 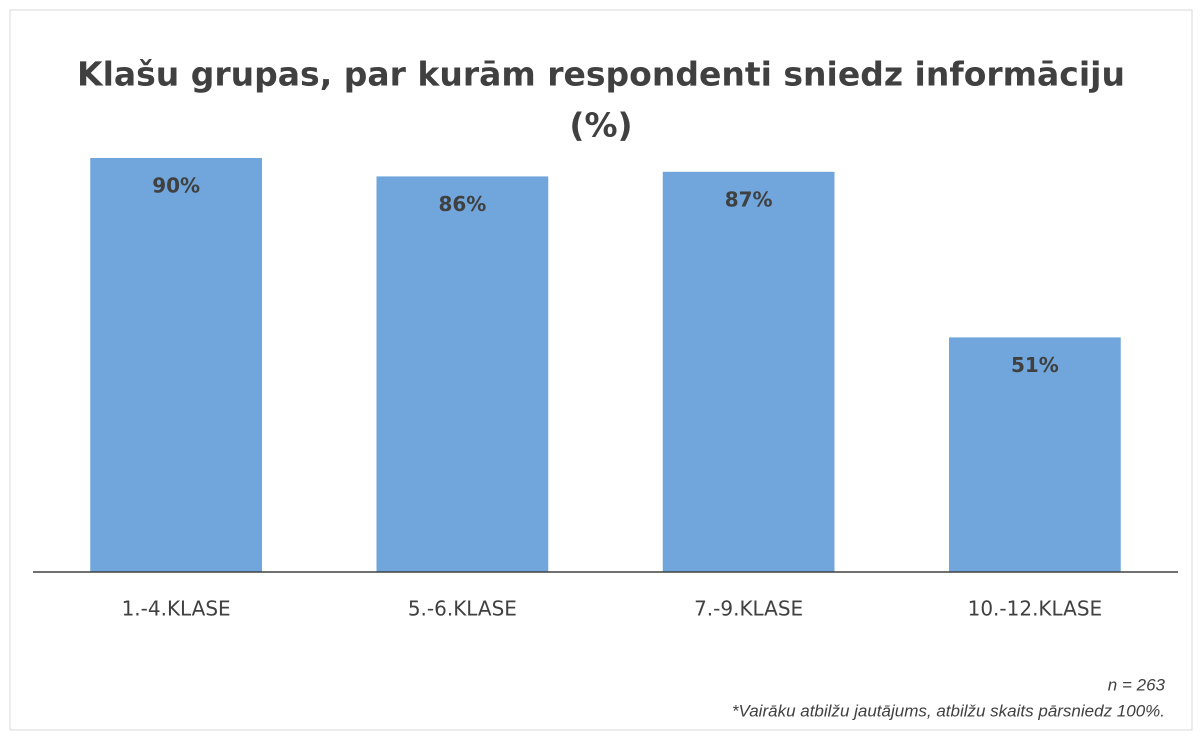 What do you see at coordinates (1035, 365) in the screenshot?
I see `data-label: 51%` at bounding box center [1035, 365].